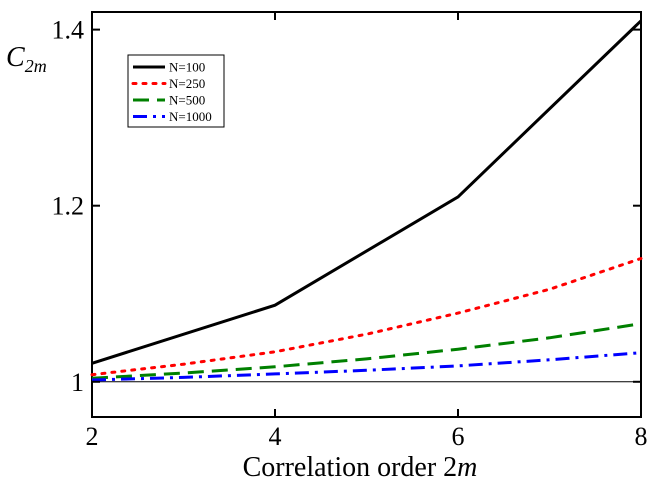 The width and height of the screenshot is (653, 485). Describe the element at coordinates (641, 436) in the screenshot. I see `x-tick-label: 8` at that location.